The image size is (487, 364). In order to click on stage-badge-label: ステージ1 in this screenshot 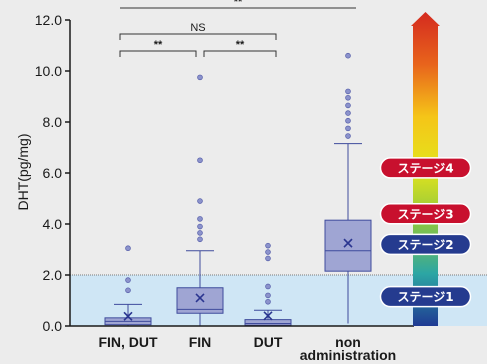, I will do `click(425, 297)`.